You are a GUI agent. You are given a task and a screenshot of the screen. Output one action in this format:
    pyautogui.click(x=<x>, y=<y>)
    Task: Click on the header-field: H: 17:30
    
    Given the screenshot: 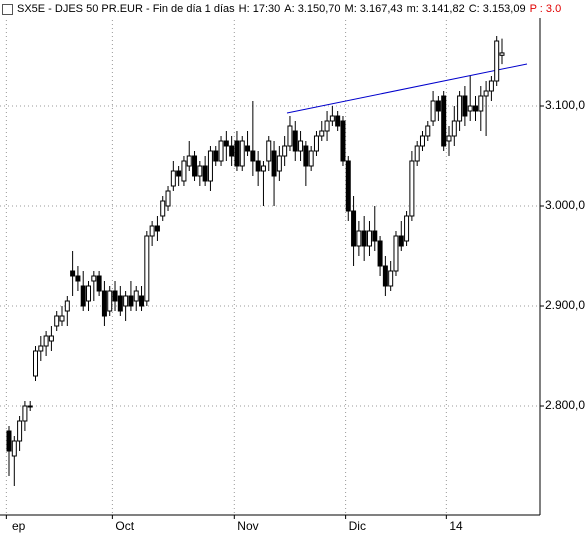 What is the action you would take?
    pyautogui.click(x=259, y=9)
    